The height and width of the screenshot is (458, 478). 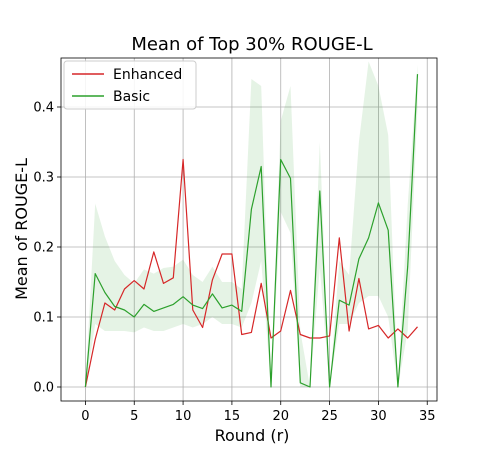 I want to click on x-tick-label: 20, so click(x=280, y=416).